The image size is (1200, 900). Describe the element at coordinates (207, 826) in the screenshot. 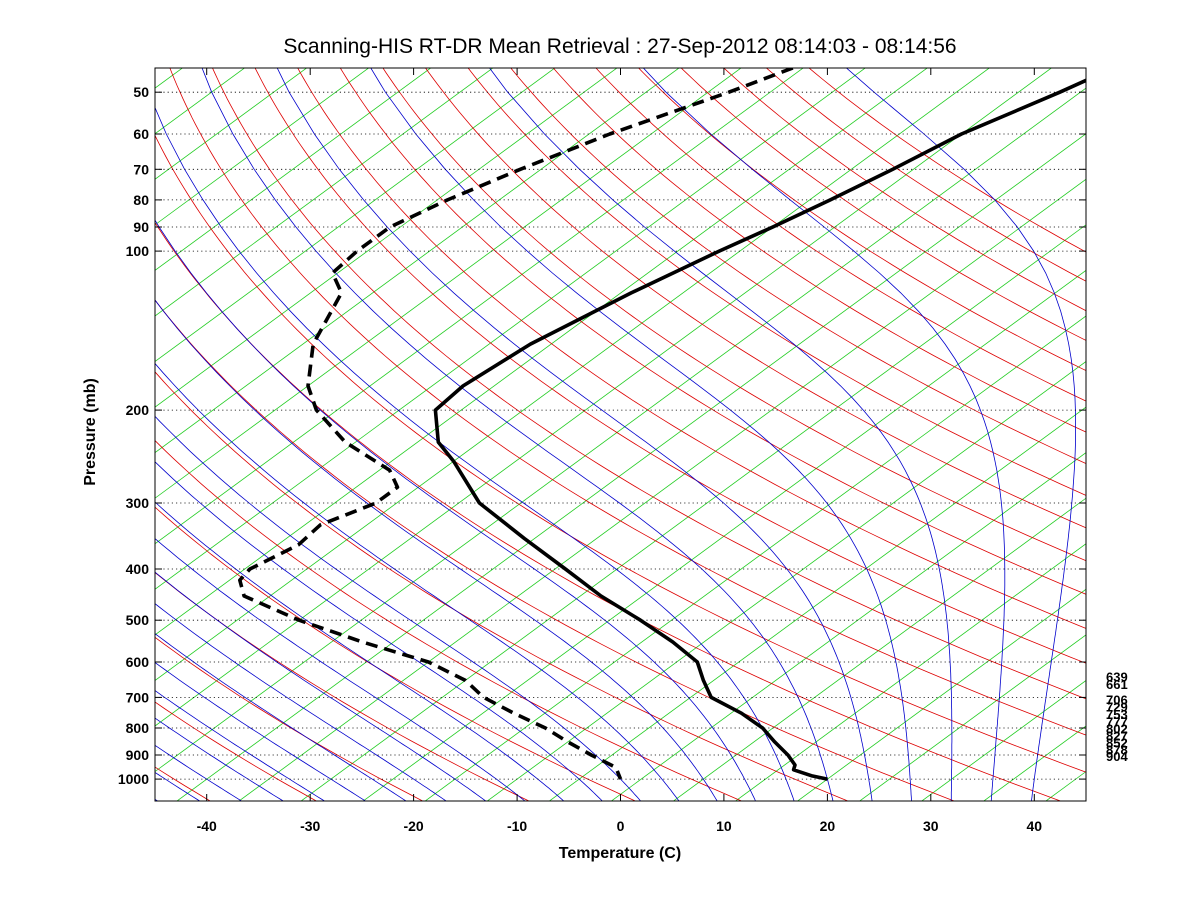

I see `x-tick-label: -40` at that location.